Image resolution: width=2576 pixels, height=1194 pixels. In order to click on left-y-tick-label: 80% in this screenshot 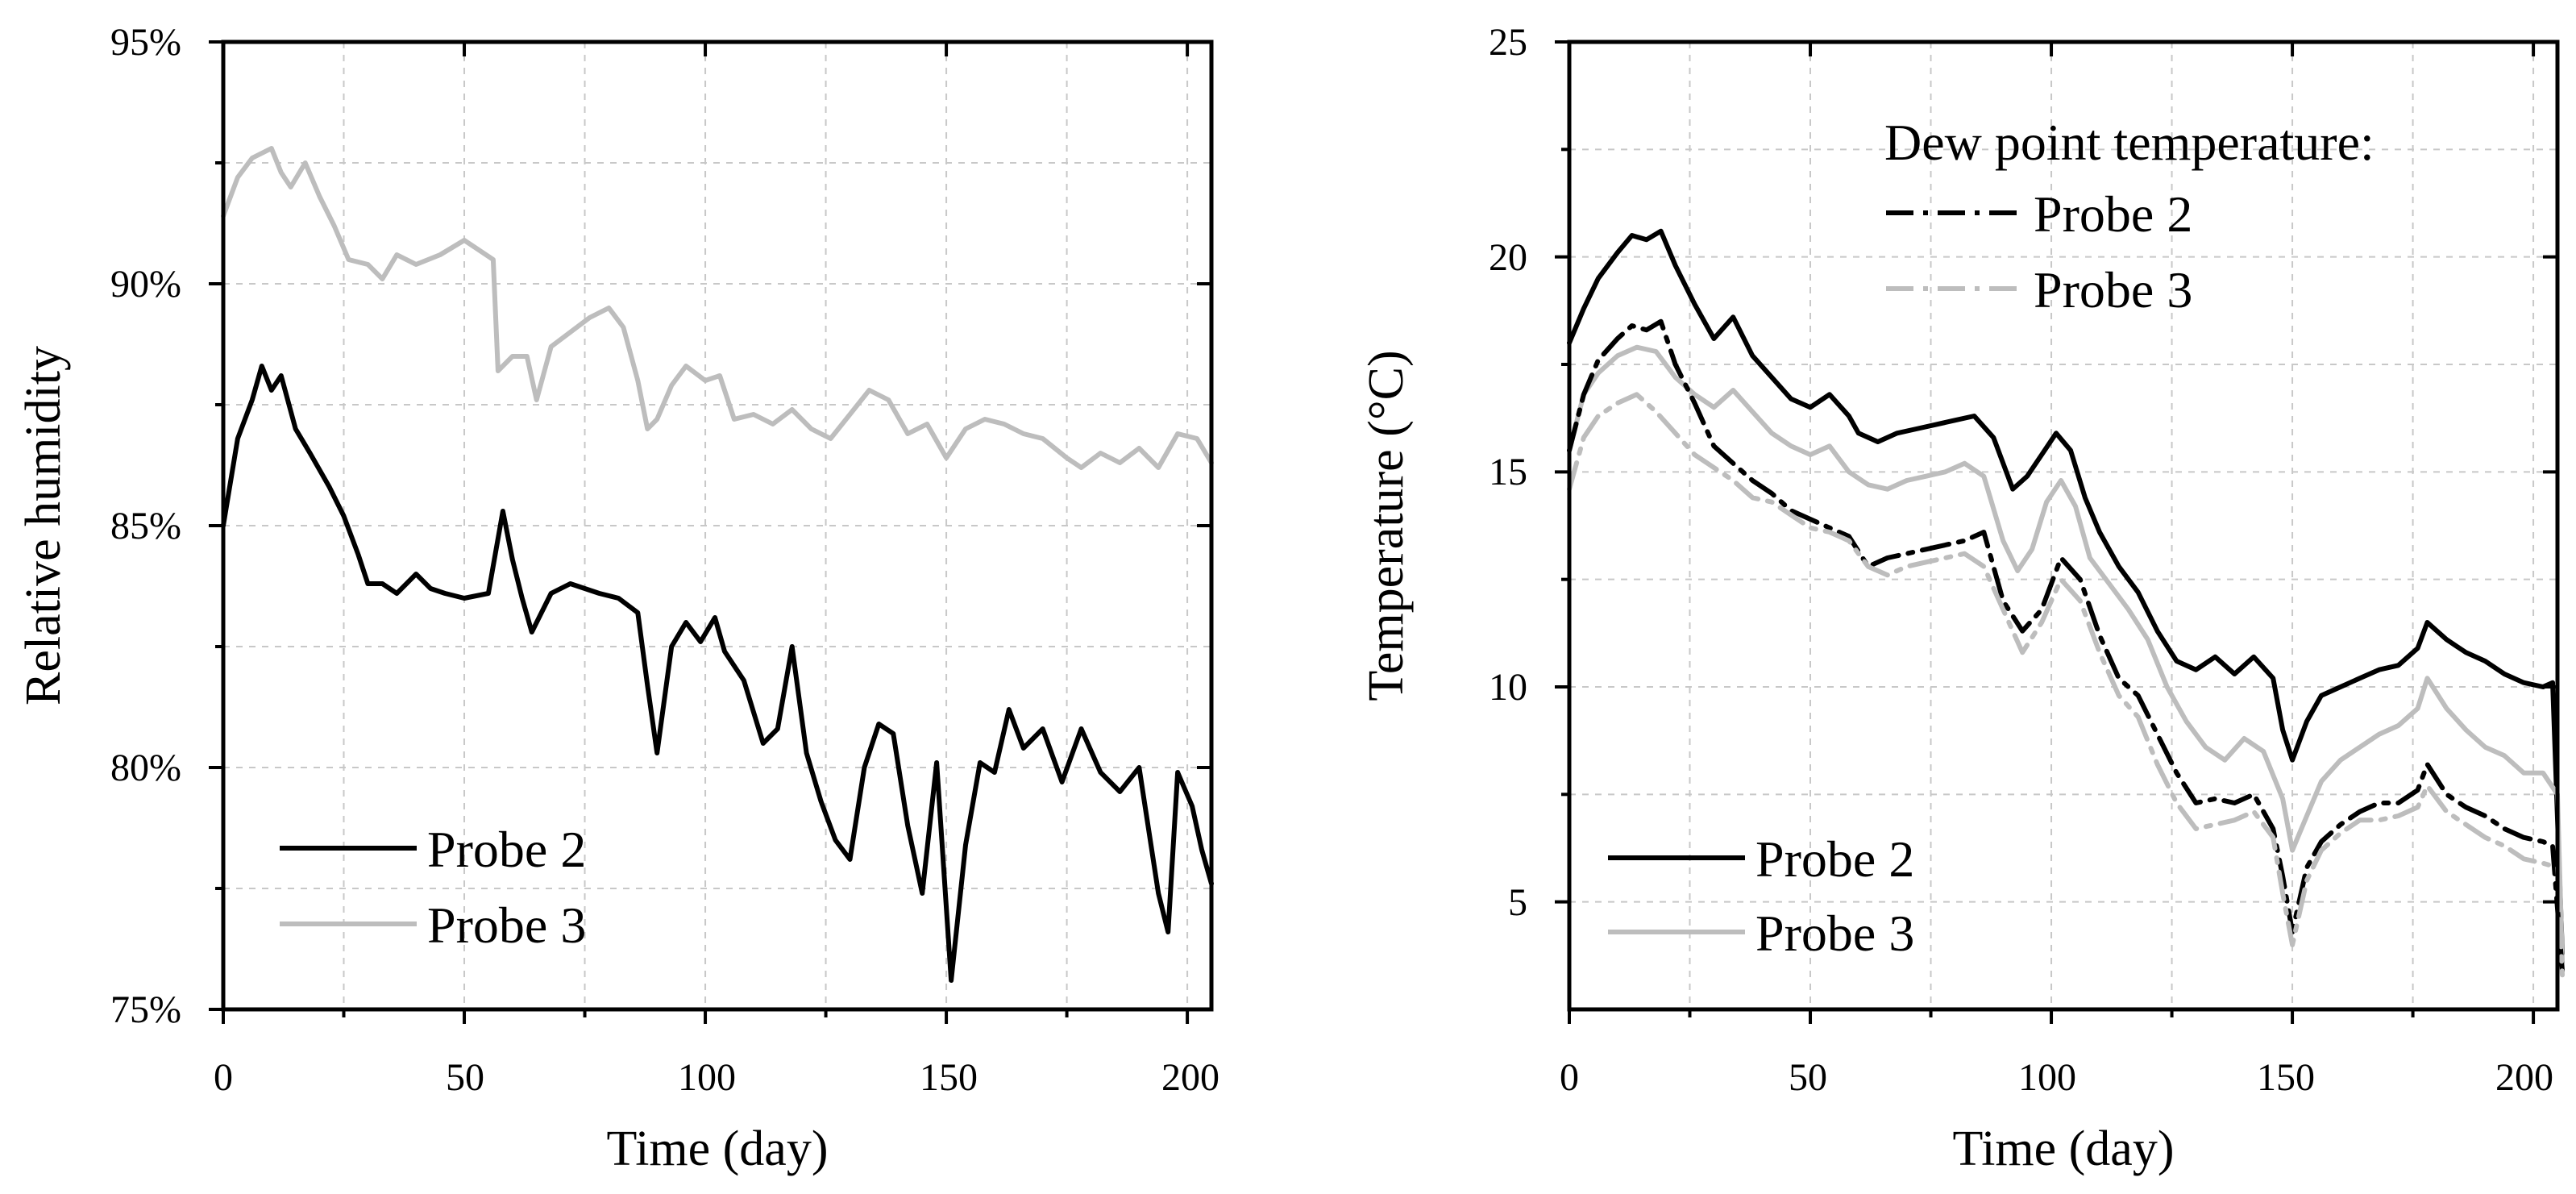, I will do `click(145, 768)`.